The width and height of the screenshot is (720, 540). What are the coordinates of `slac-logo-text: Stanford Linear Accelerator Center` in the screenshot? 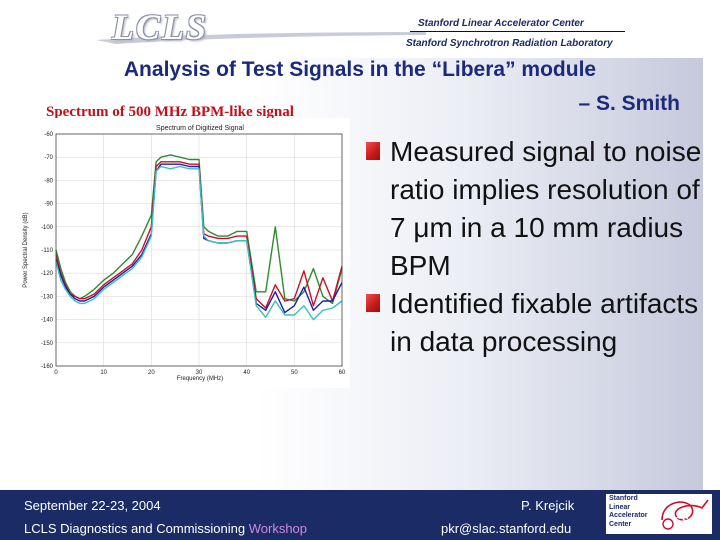 It's located at (628, 512).